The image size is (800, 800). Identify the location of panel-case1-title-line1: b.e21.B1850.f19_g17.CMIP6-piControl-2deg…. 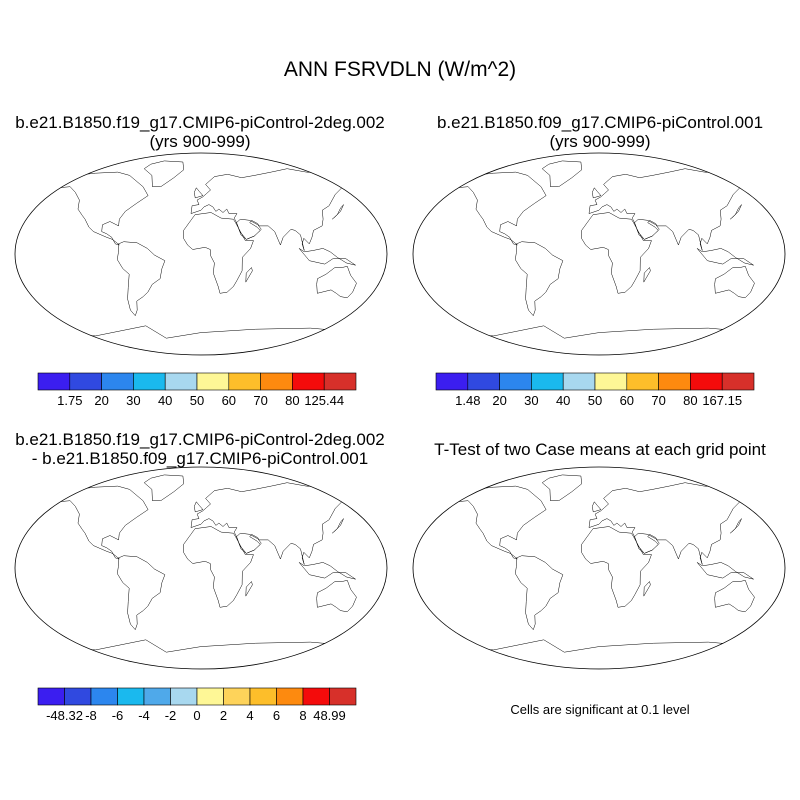
(200, 122).